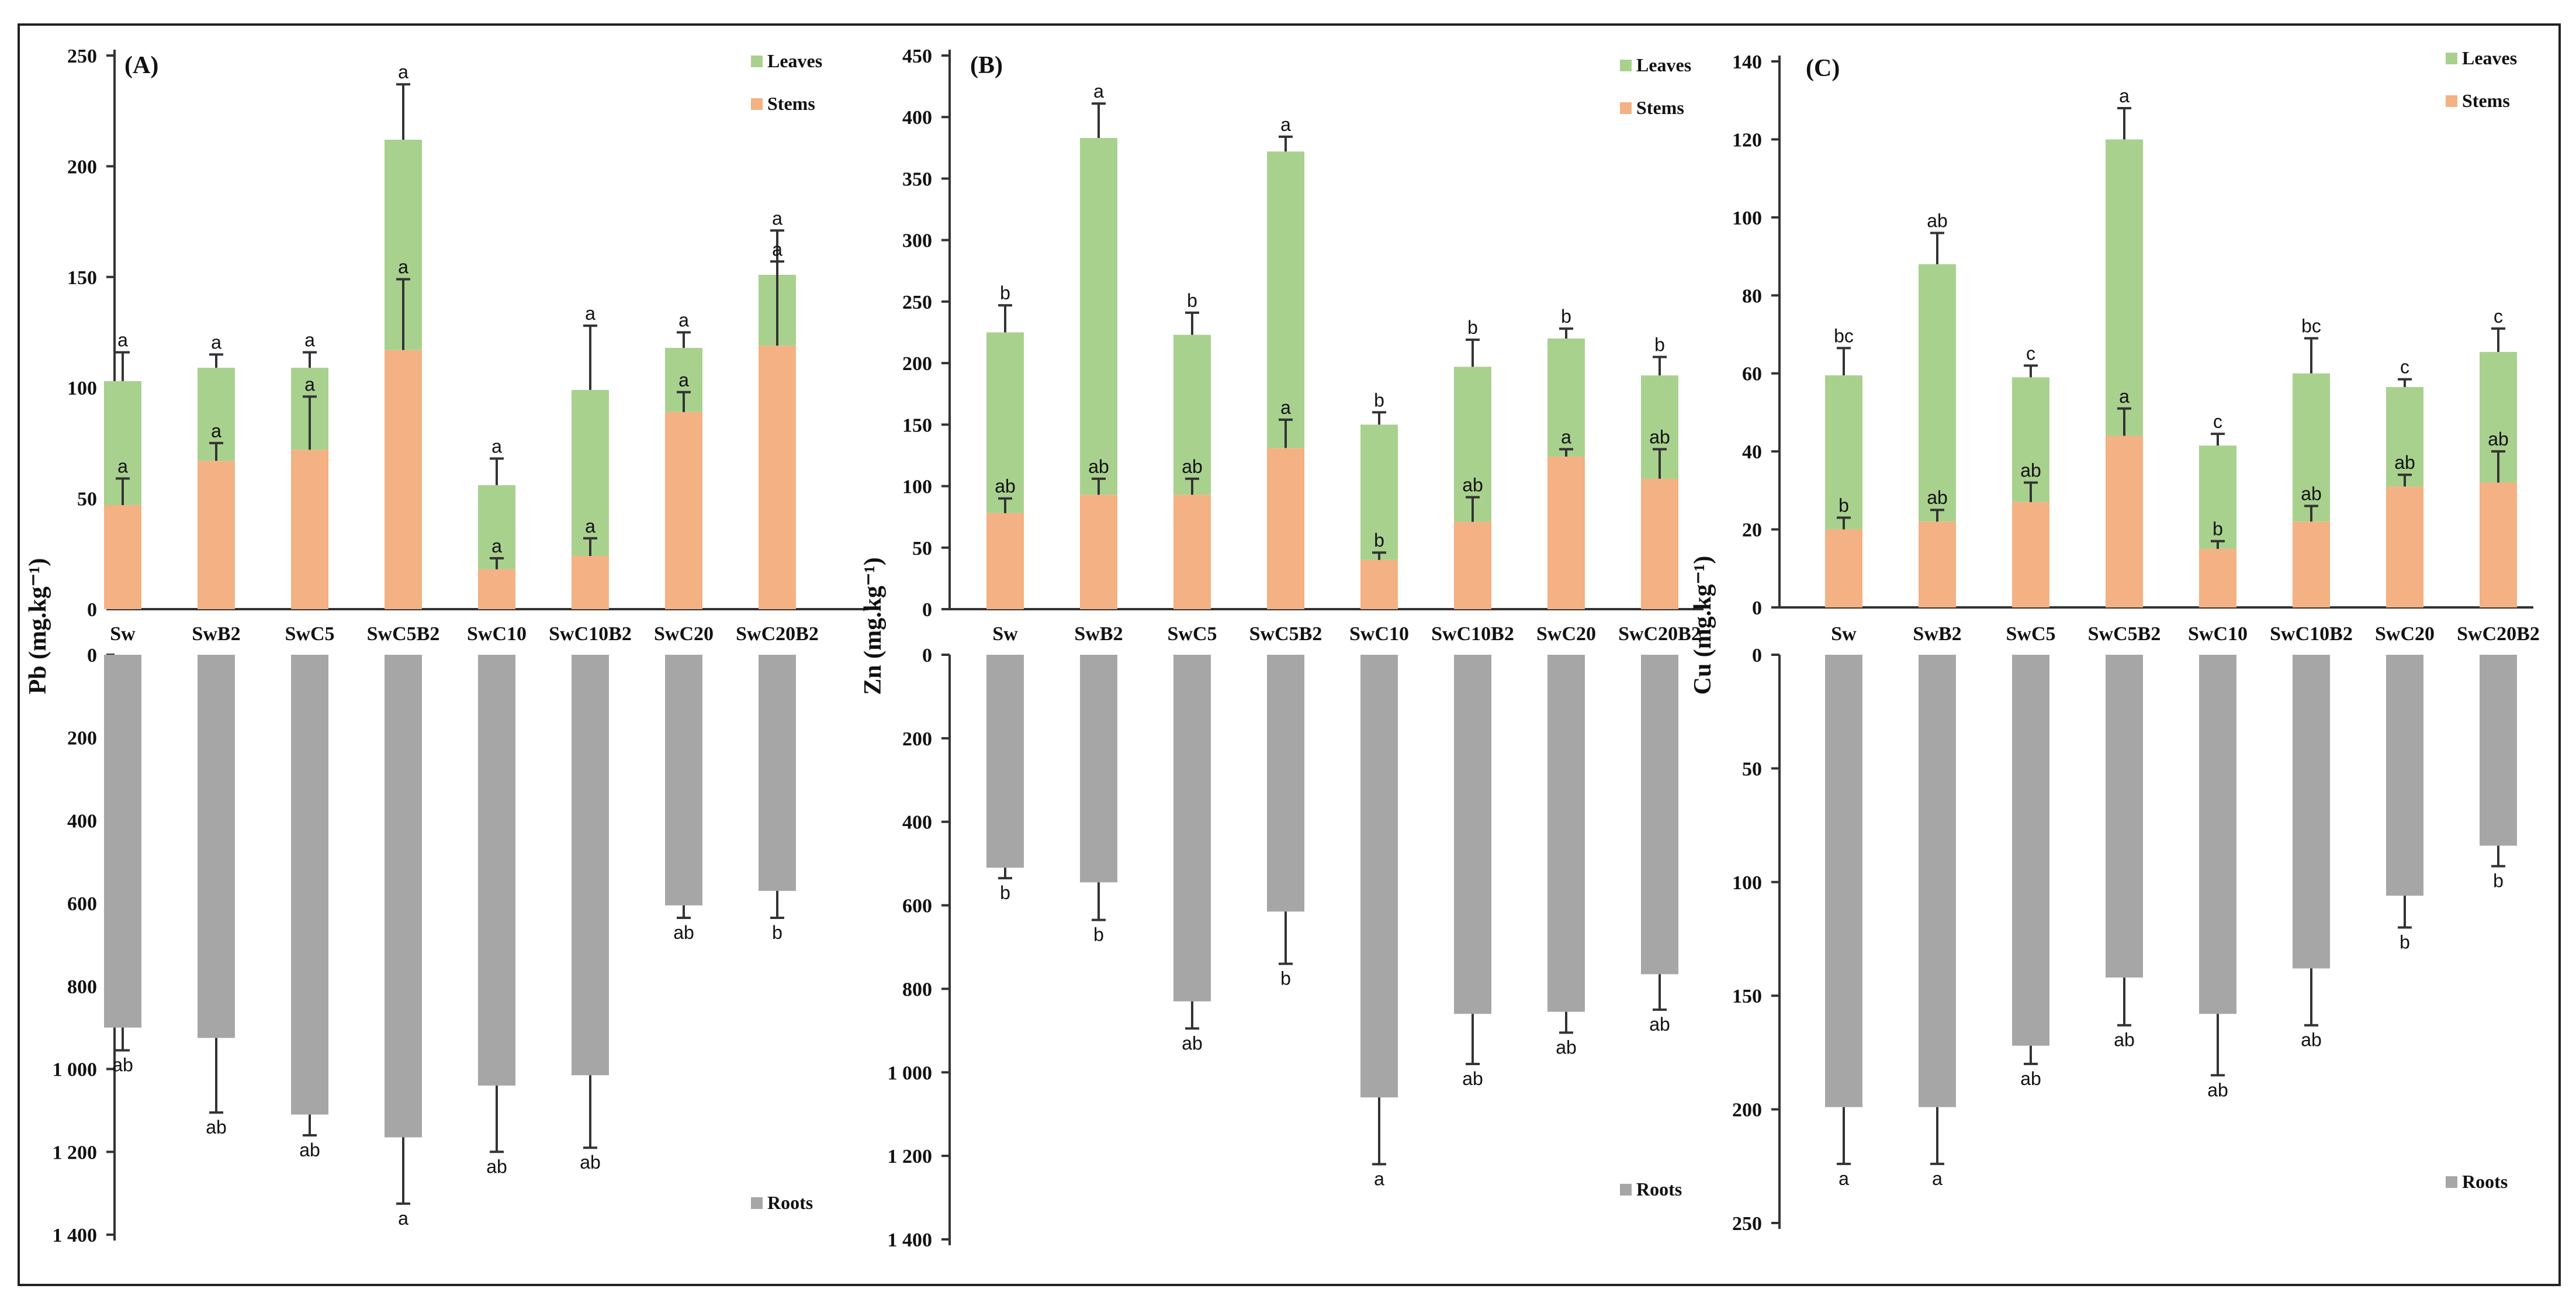 The width and height of the screenshot is (2576, 1299). What do you see at coordinates (917, 241) in the screenshot?
I see `top-y-tick-label: 300` at bounding box center [917, 241].